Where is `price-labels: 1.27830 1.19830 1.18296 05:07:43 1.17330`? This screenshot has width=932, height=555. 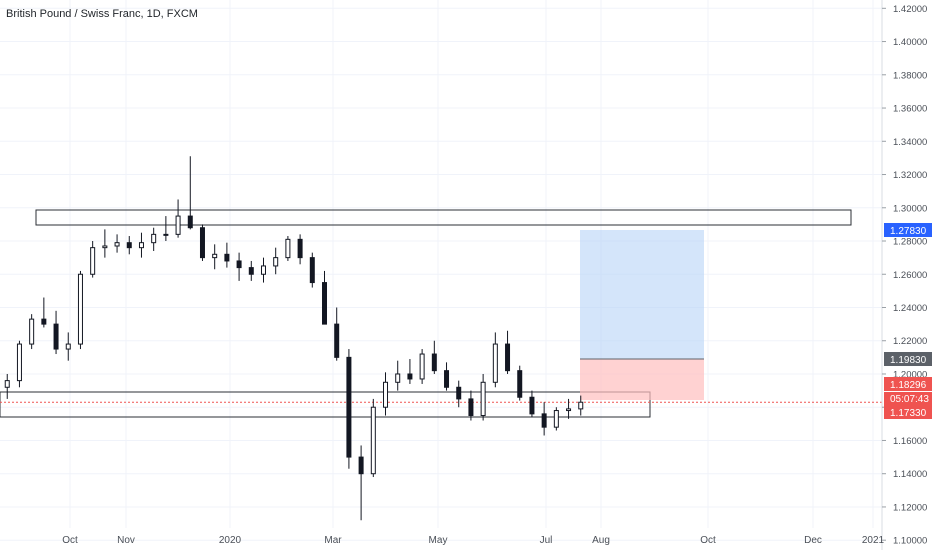
price-labels: 1.27830 1.19830 1.18296 05:07:43 1.17330 is located at coordinates (908, 321).